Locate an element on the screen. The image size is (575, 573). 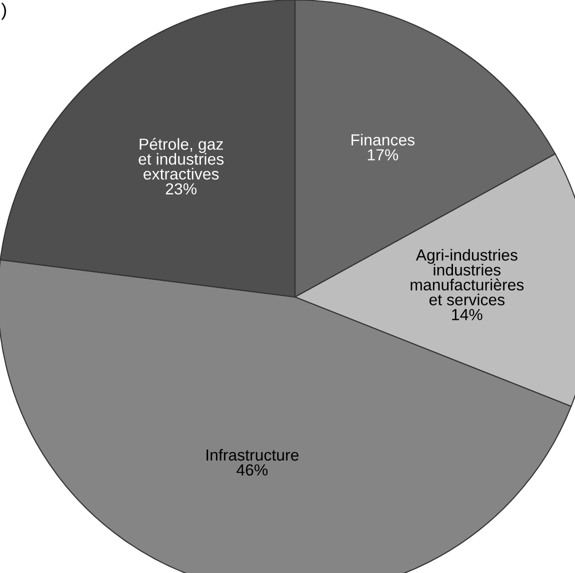
data-label: 23% is located at coordinates (181, 188).